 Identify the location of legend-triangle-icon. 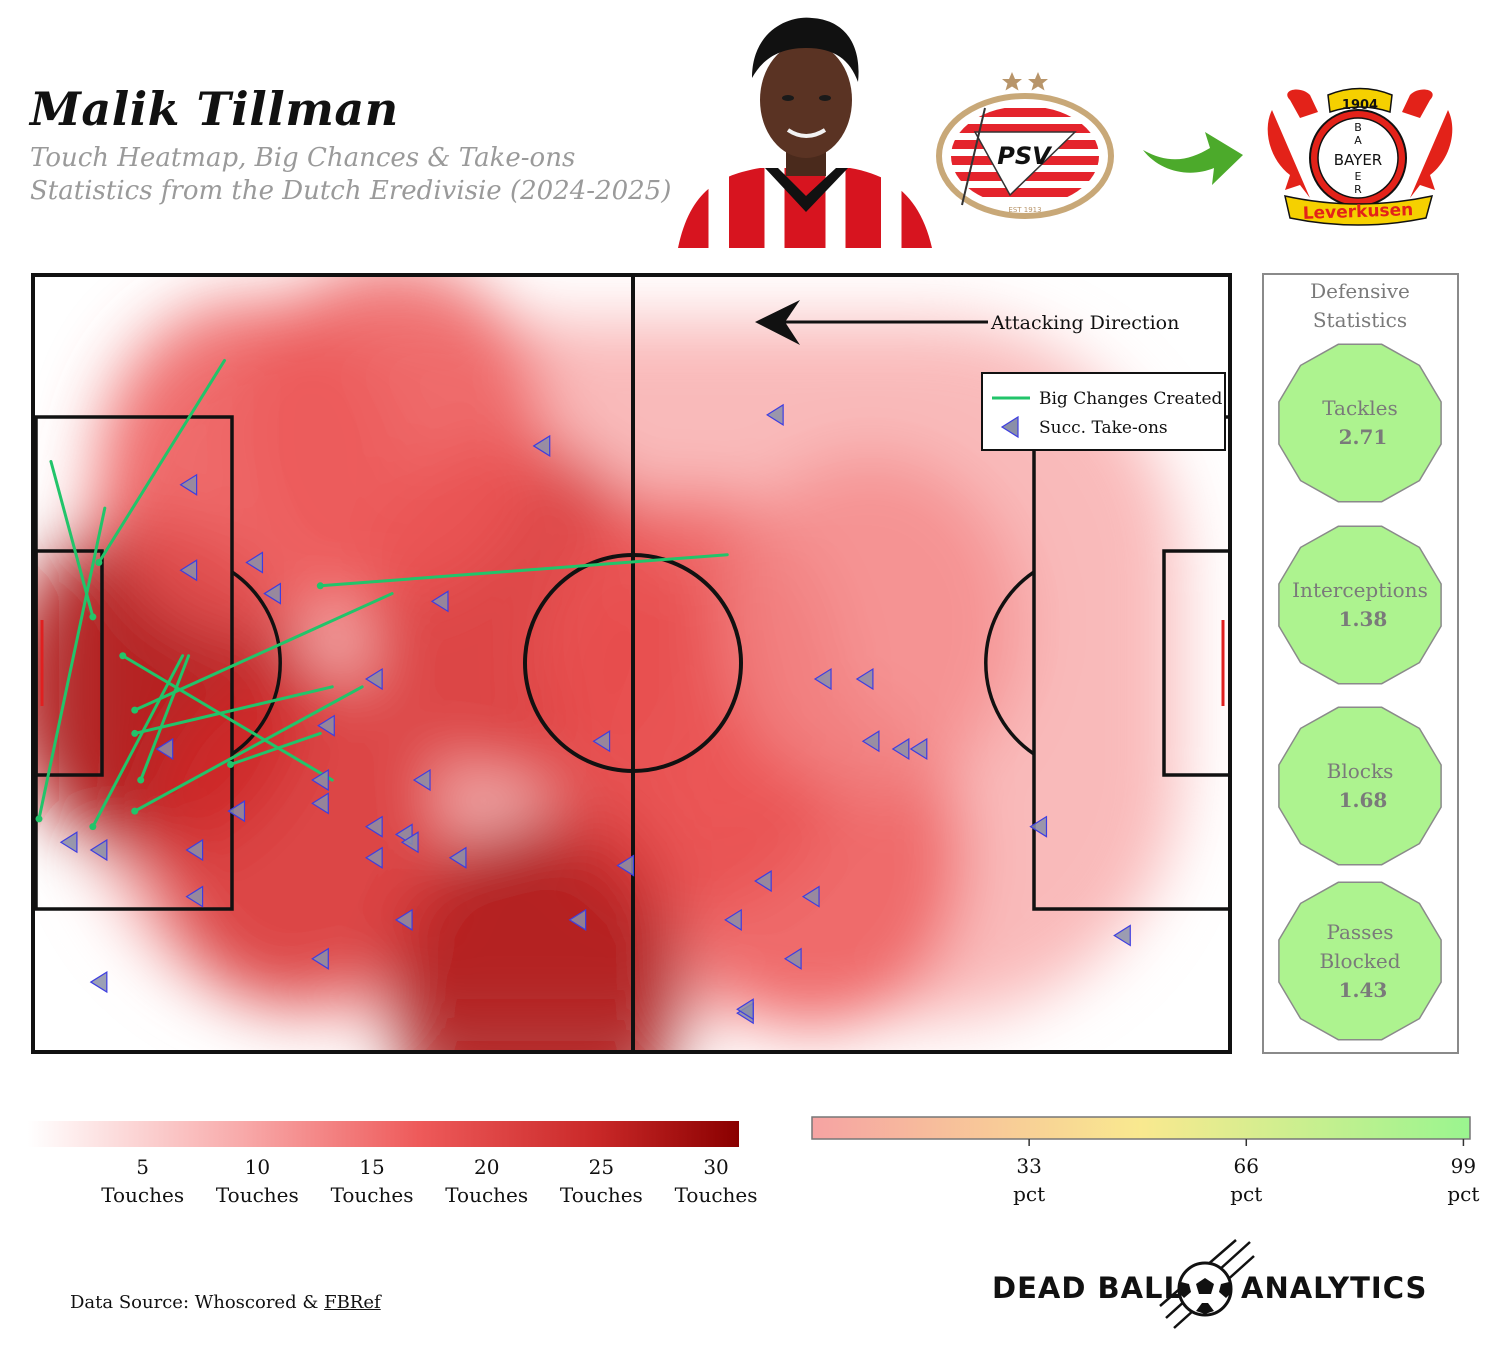
(1009, 427).